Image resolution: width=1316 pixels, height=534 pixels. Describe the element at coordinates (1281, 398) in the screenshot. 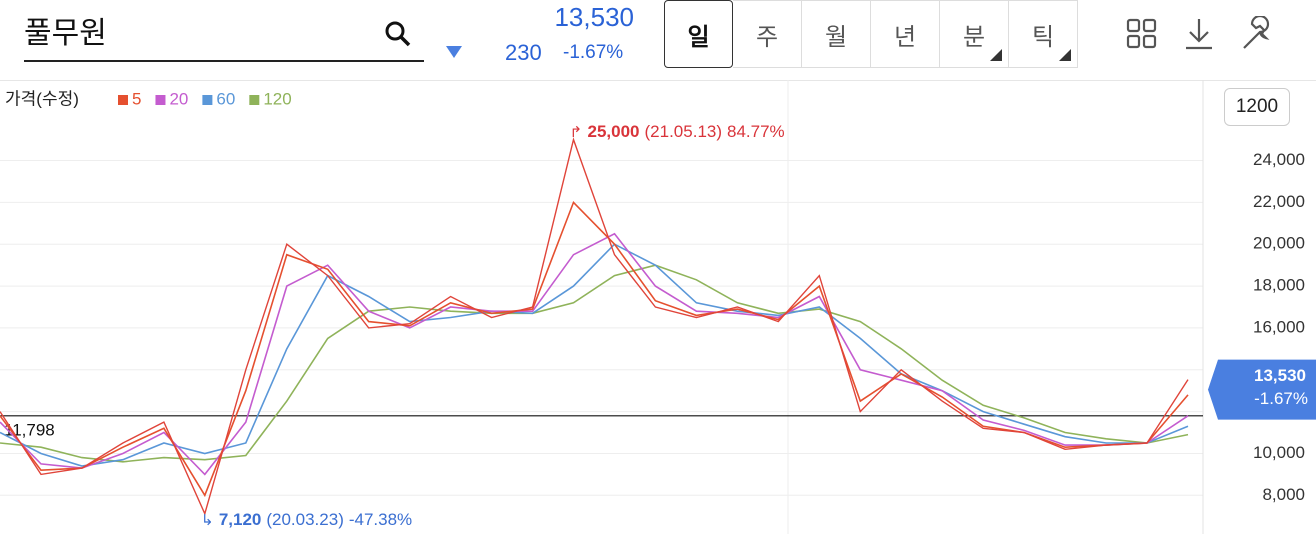

I see `last-price-change: -1.67%` at that location.